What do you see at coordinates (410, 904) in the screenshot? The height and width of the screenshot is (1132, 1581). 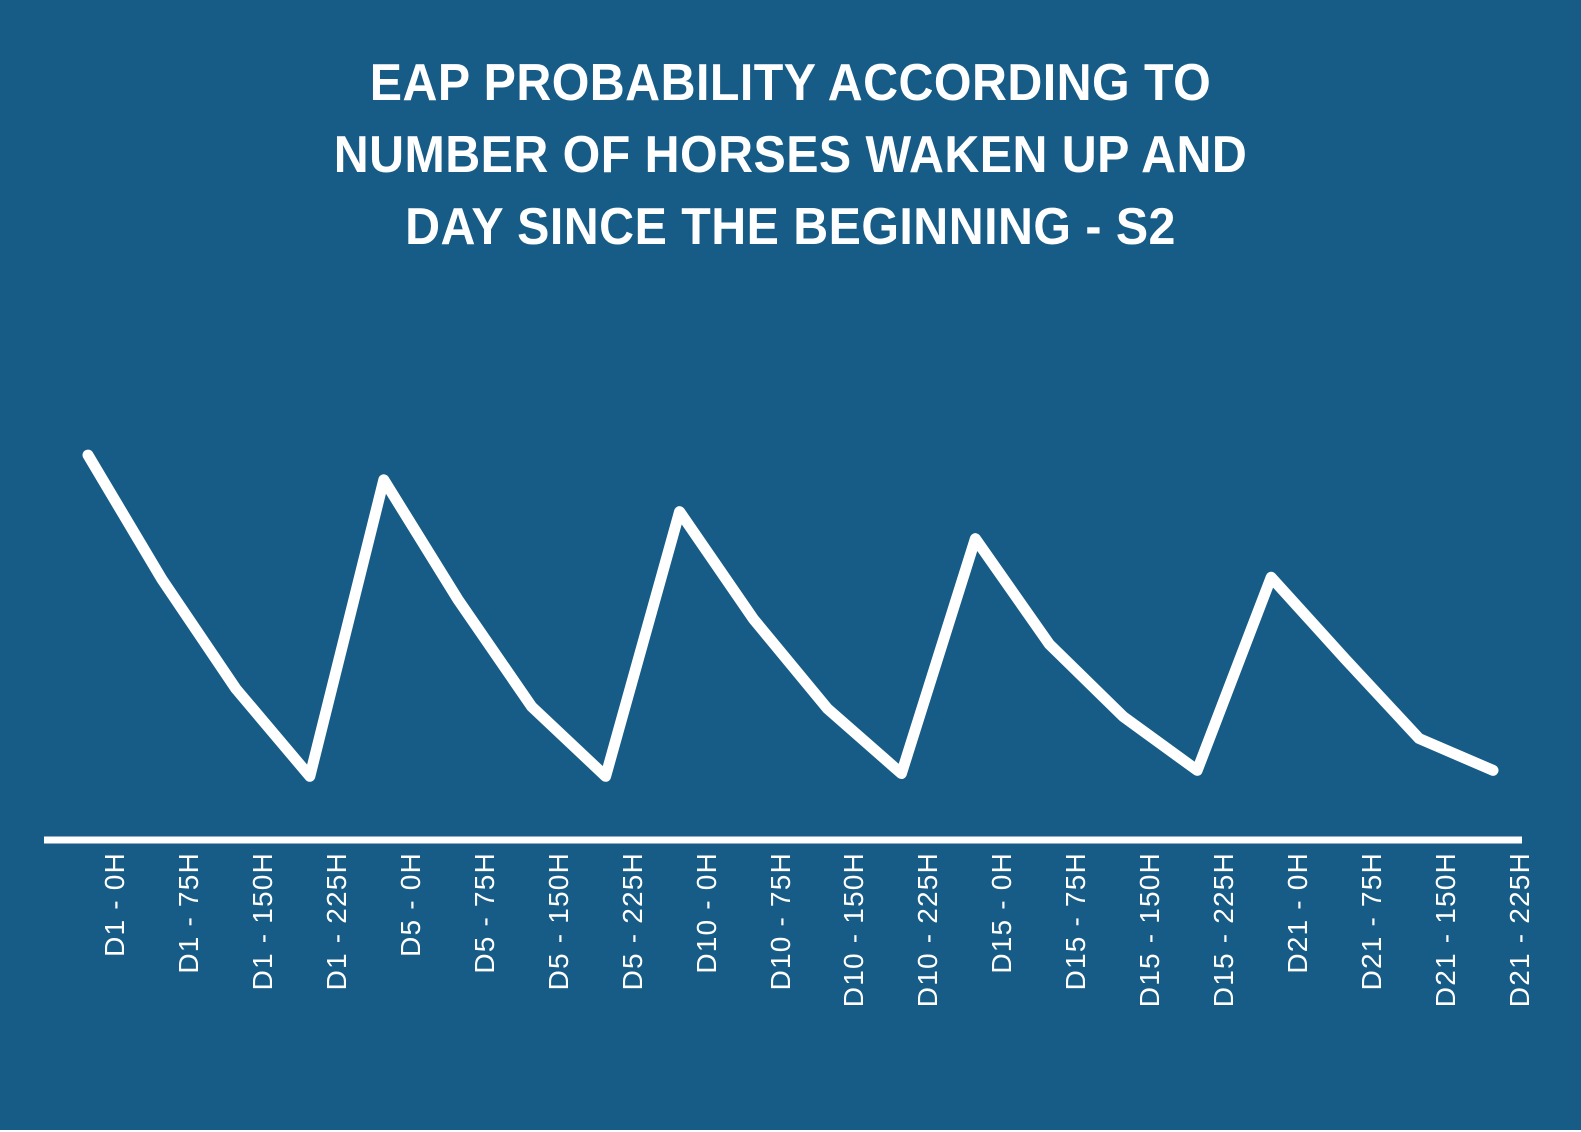 I see `x-tick-label: D5 - 0H` at bounding box center [410, 904].